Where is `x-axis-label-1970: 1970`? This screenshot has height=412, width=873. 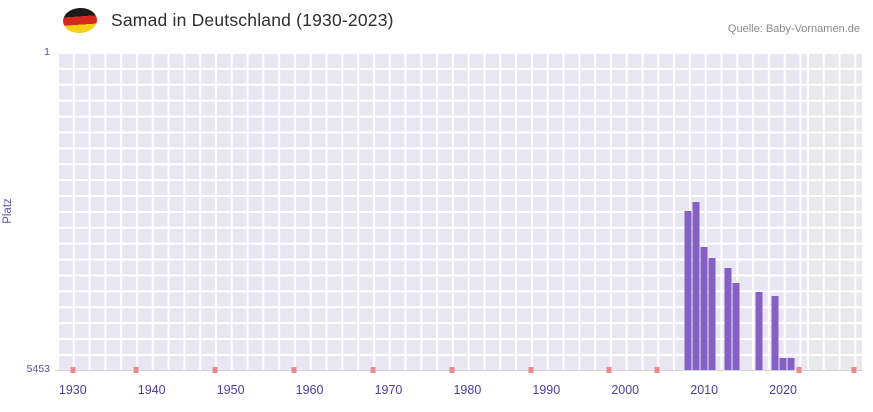
x-axis-label-1970: 1970 is located at coordinates (388, 390).